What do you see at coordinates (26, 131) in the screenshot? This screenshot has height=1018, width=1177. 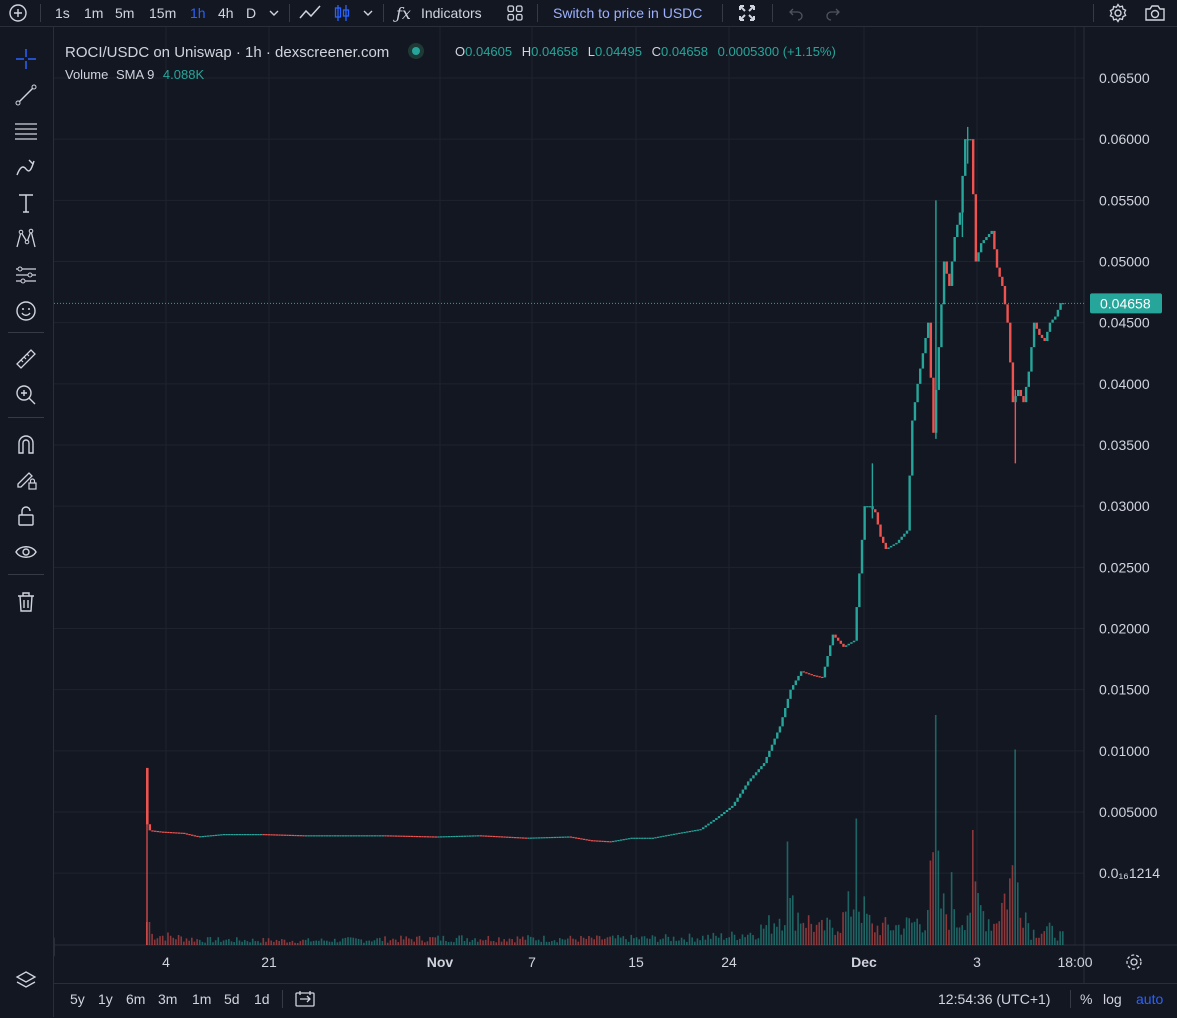 I see `fib-lines-icon` at bounding box center [26, 131].